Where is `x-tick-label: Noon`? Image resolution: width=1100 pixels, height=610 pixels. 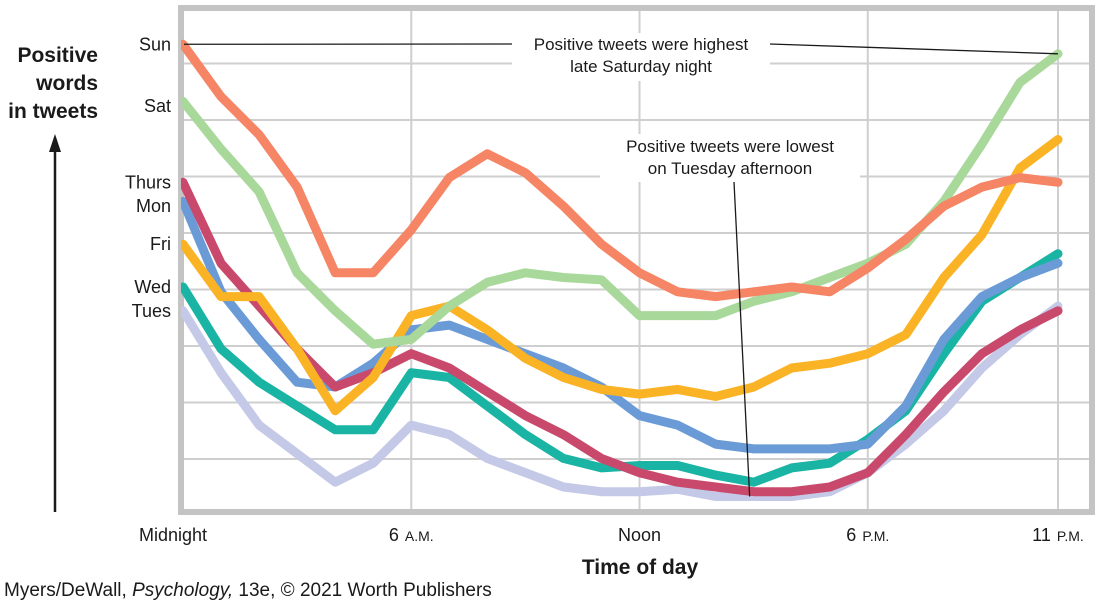
x-tick-label: Noon is located at coordinates (639, 535).